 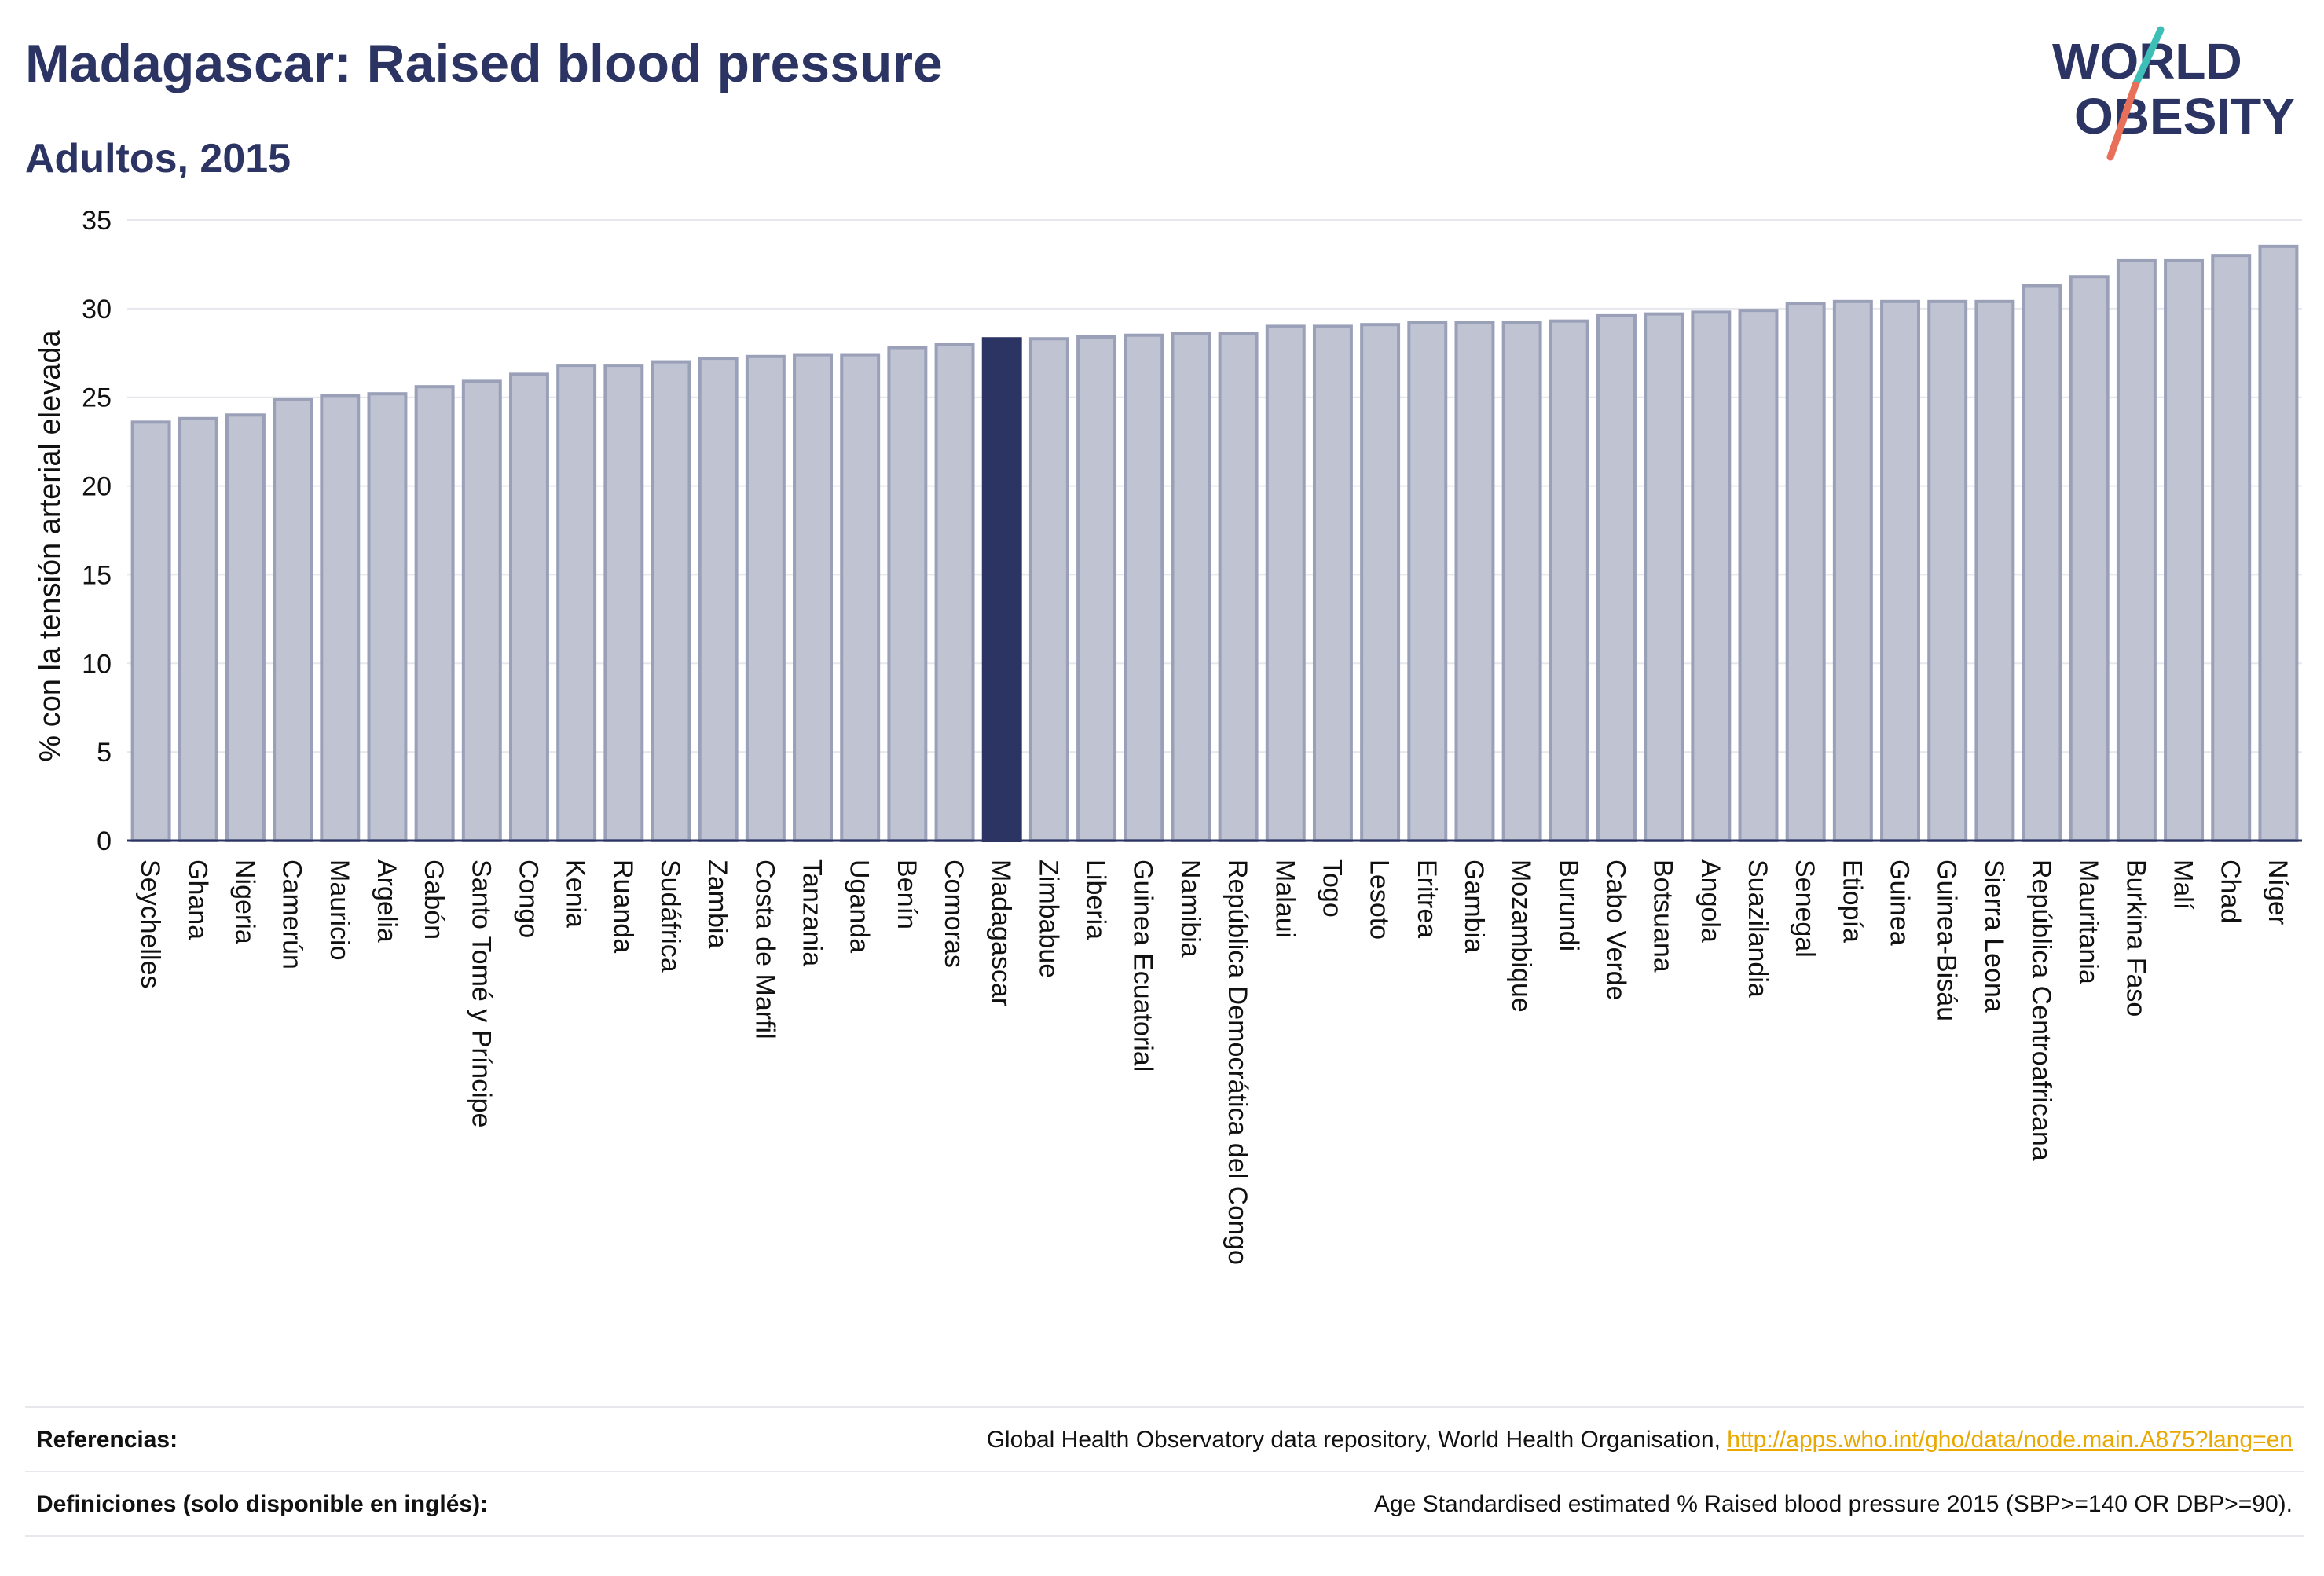 I want to click on x-tick-label: Comoras, so click(x=954, y=913).